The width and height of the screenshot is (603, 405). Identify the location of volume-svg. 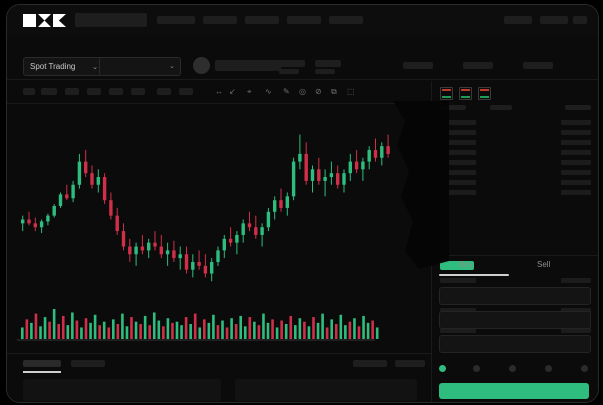
(198, 325).